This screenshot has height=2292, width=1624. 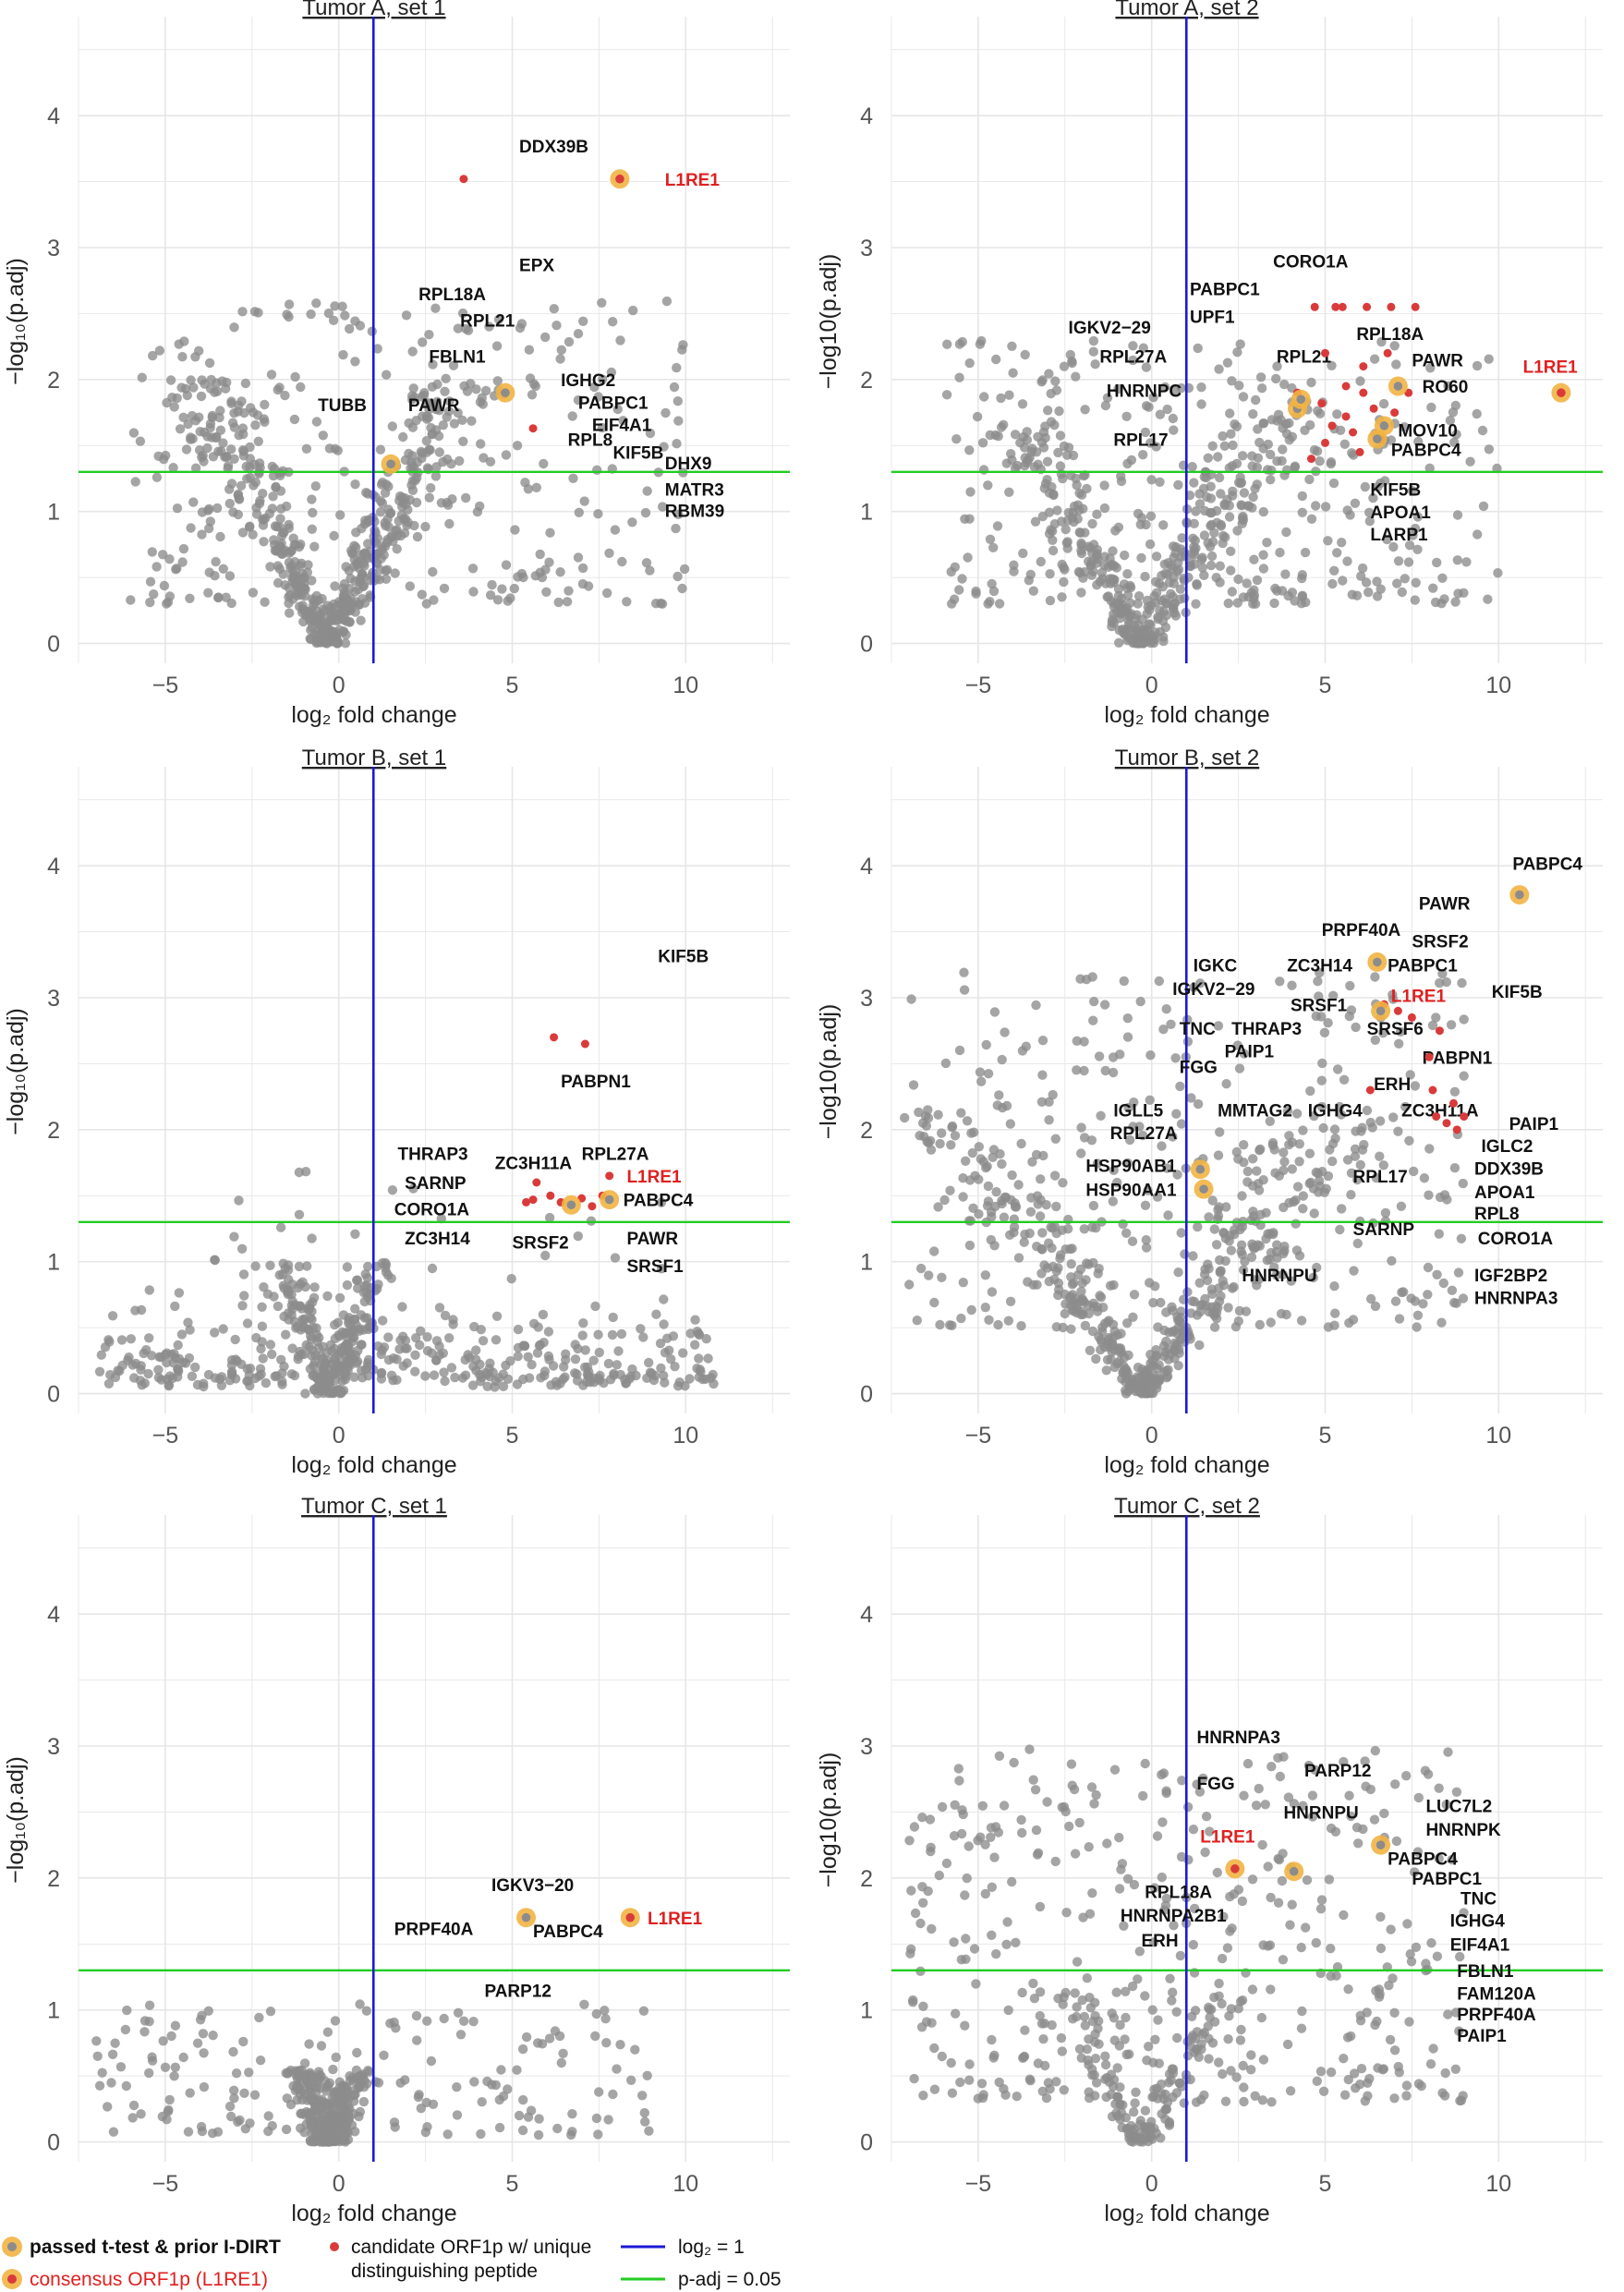 I want to click on gene-label: PABPC4, so click(x=1547, y=864).